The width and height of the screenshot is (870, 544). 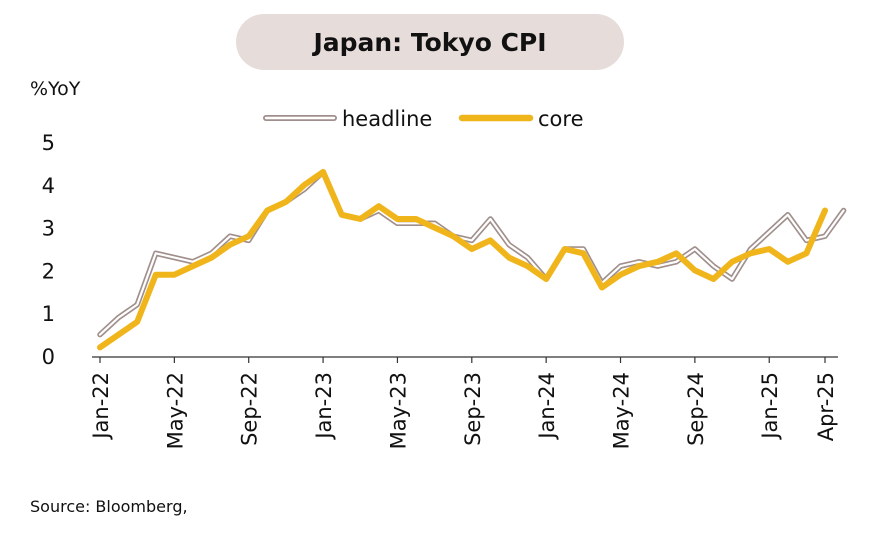 I want to click on x-tick-label: Sep-22, so click(x=250, y=409).